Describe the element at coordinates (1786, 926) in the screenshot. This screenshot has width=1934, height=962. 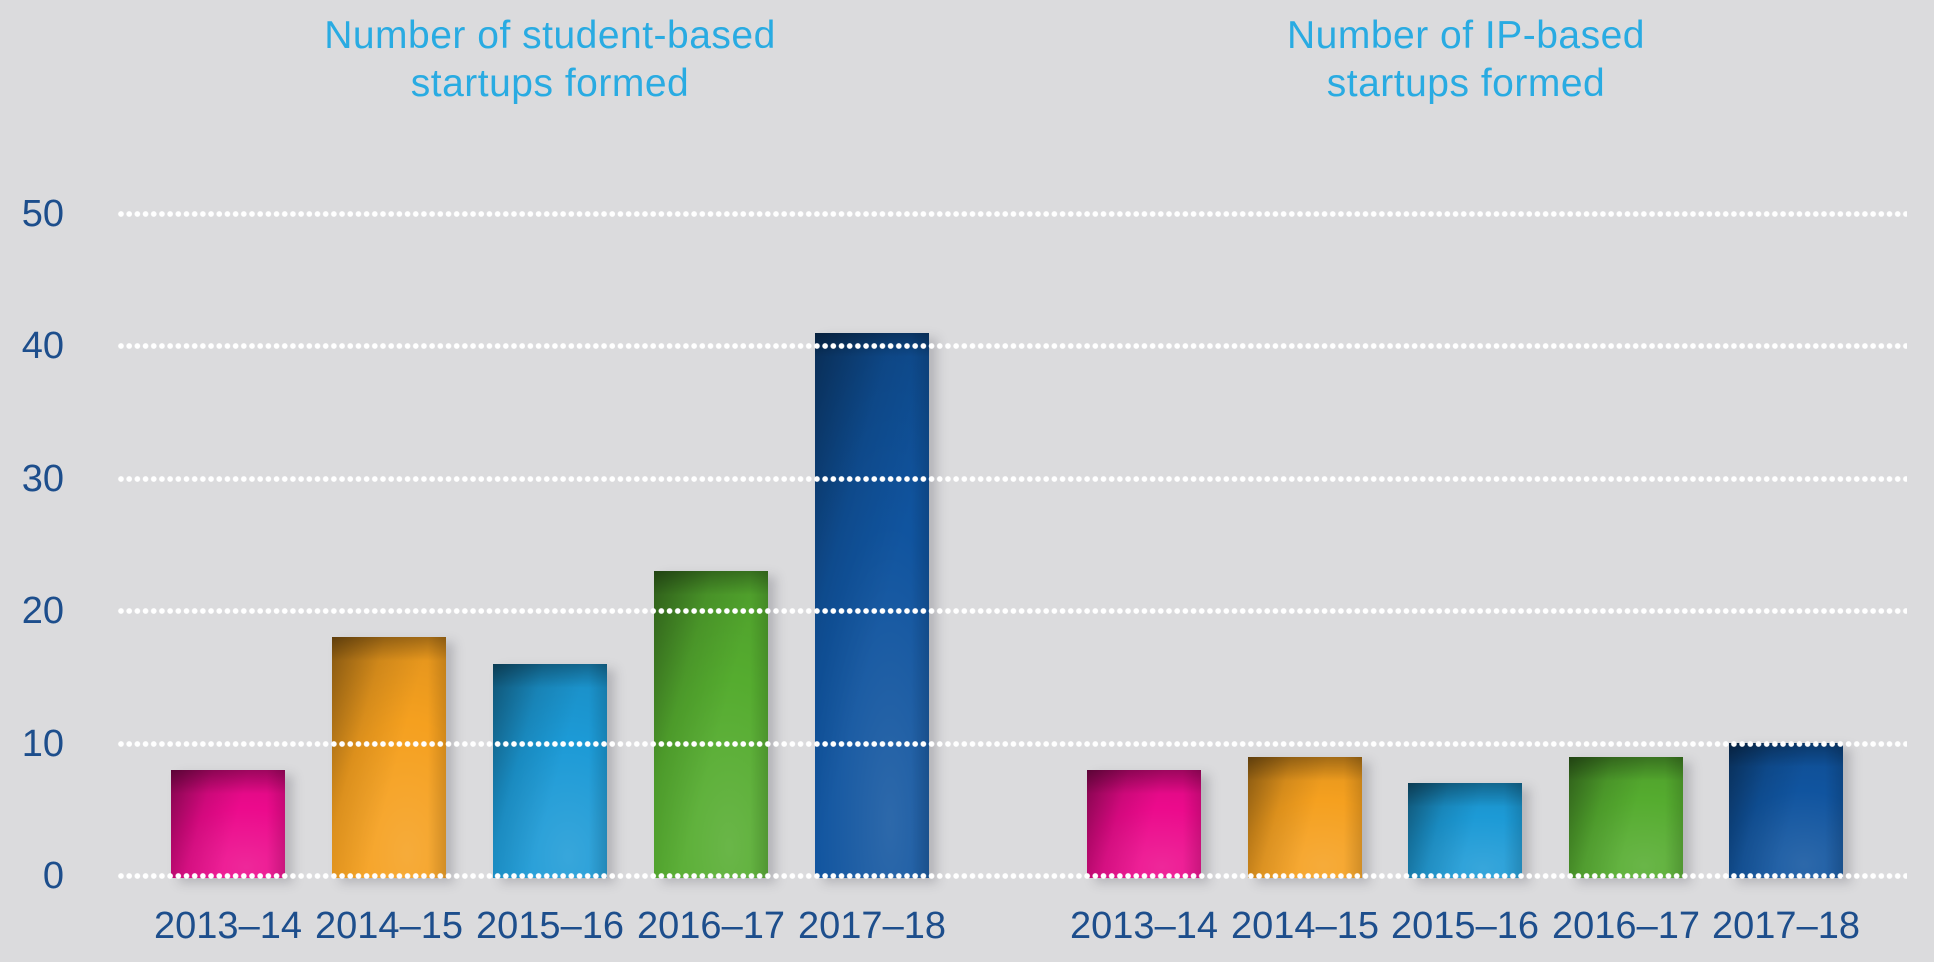
I see `ip-x-axis-label-2017–18: 2017–18` at that location.